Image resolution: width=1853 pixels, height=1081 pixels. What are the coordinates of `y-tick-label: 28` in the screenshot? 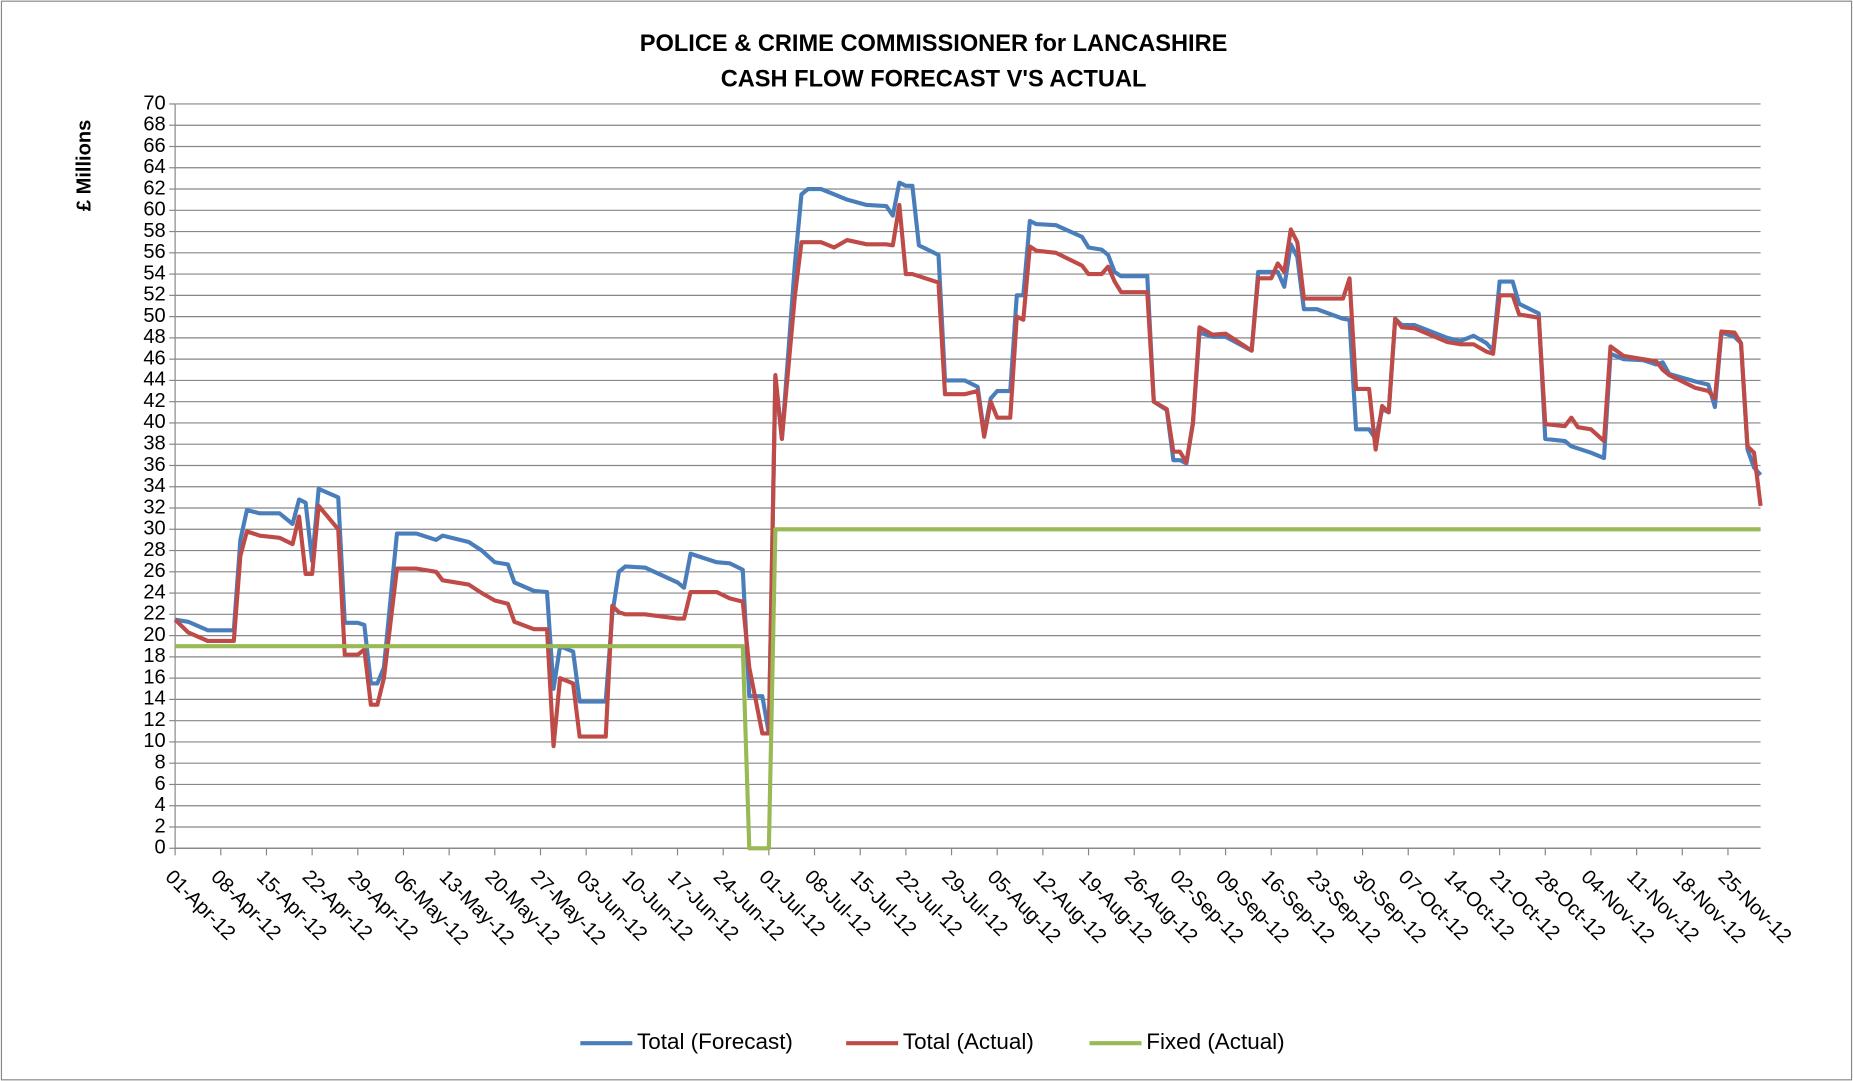 It's located at (154, 550).